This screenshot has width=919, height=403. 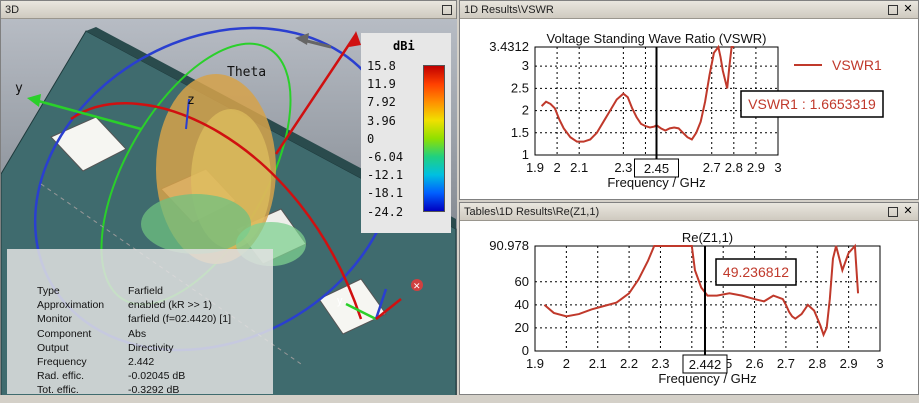 I want to click on maximize-button, so click(x=447, y=10).